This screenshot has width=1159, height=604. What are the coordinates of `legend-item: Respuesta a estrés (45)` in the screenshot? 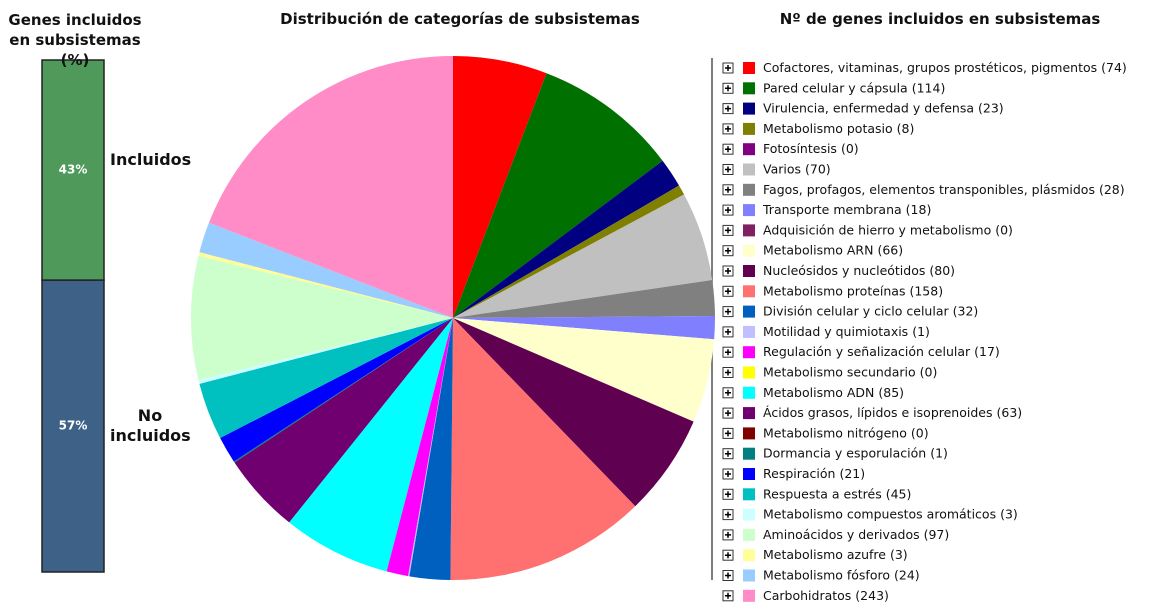 It's located at (816, 493).